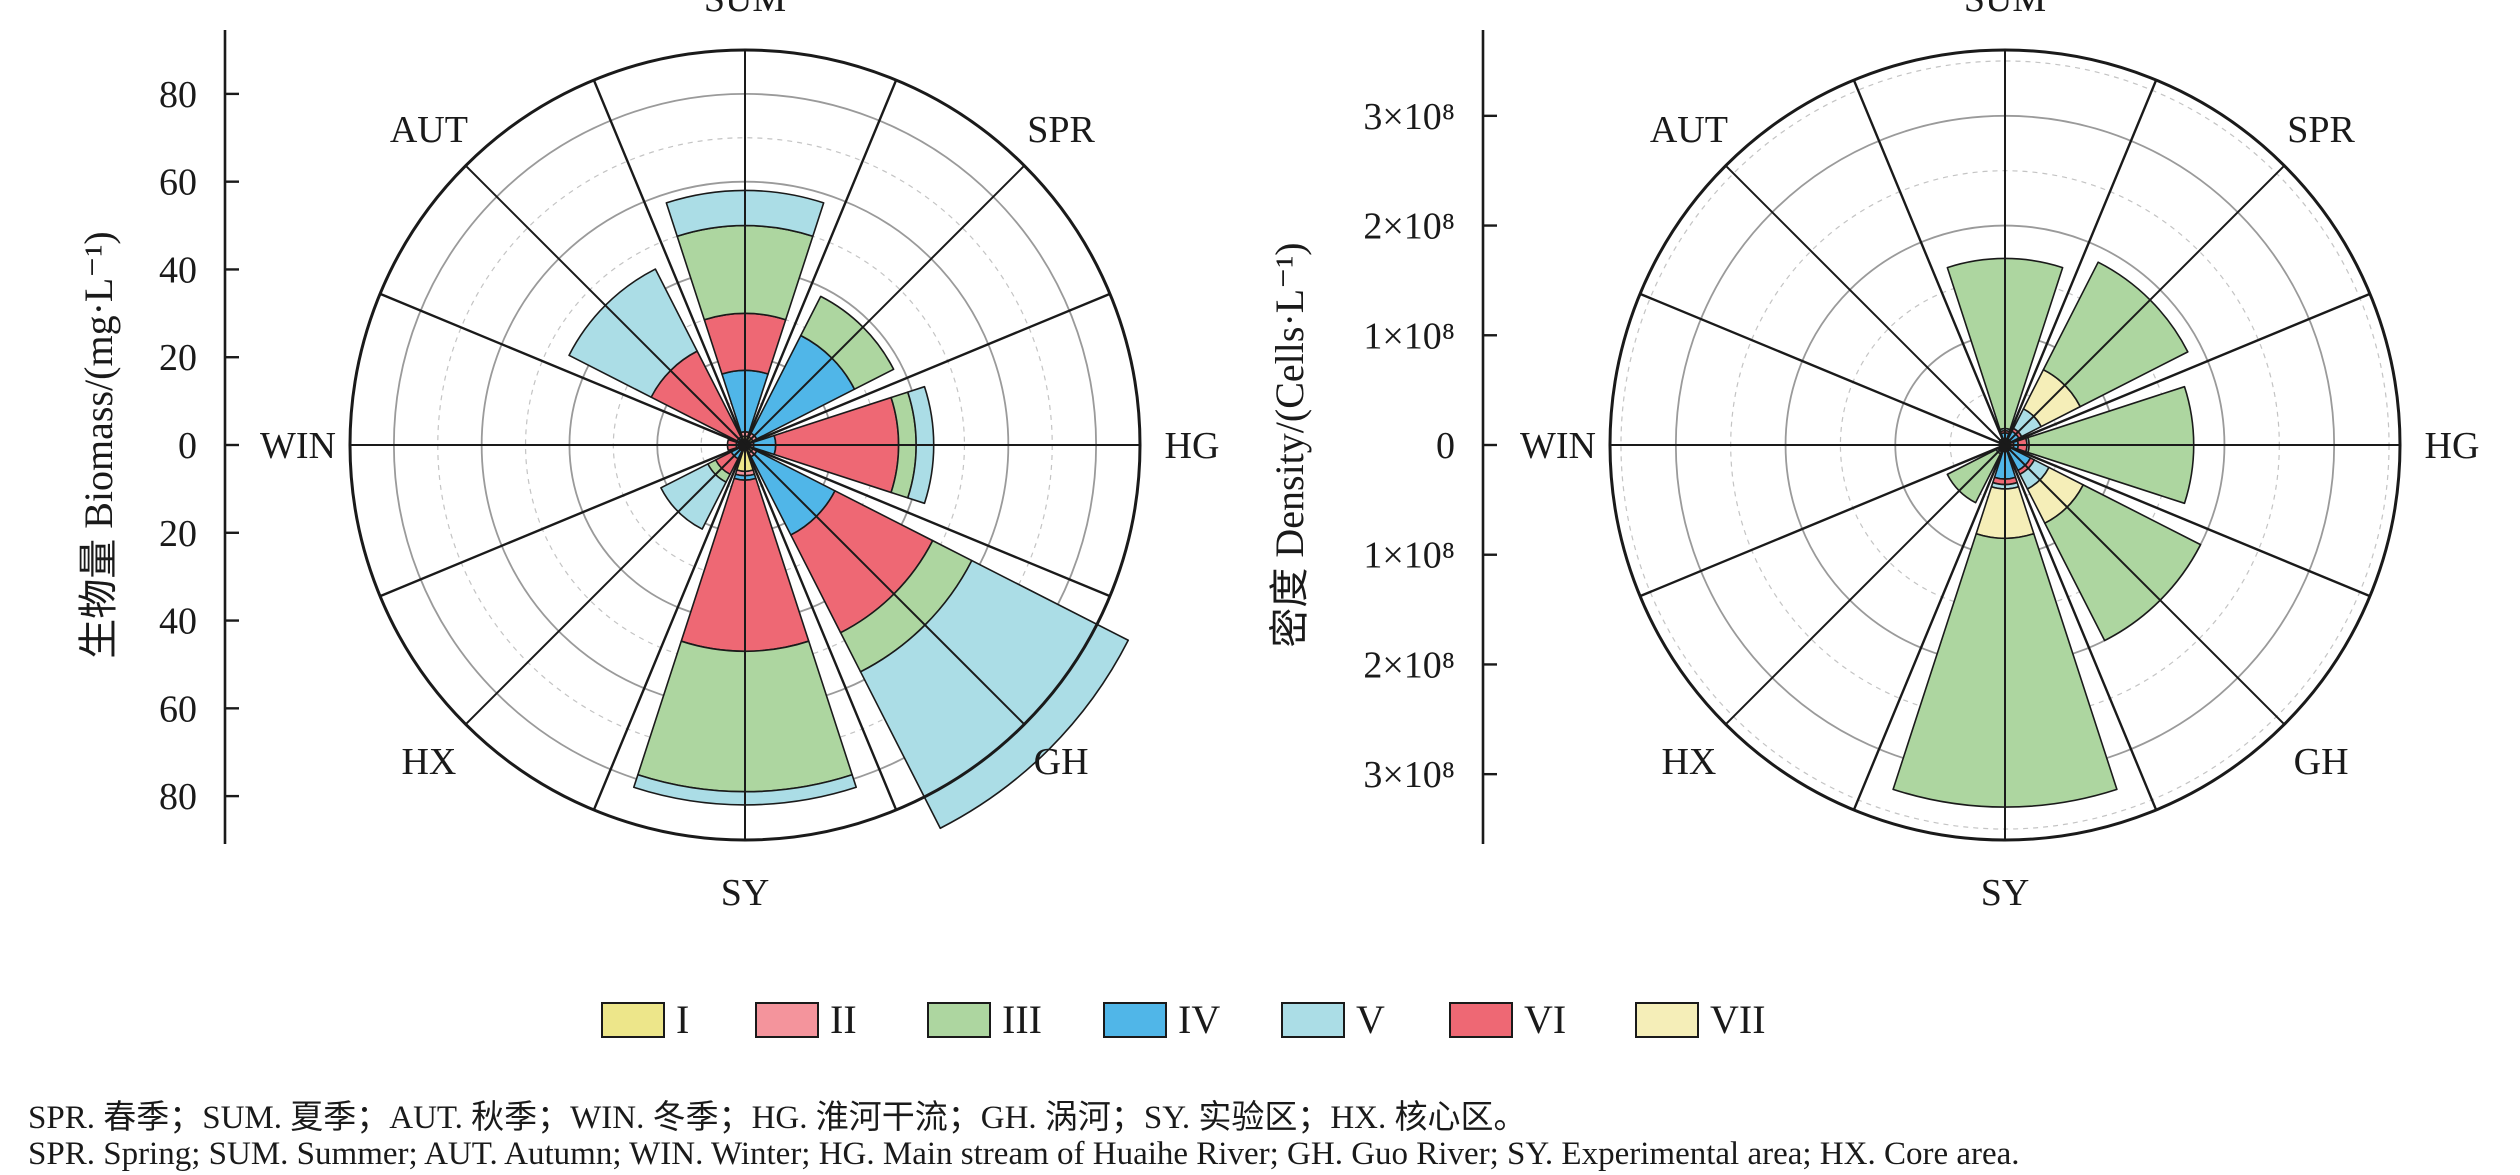 Image resolution: width=2520 pixels, height=1175 pixels. What do you see at coordinates (1667, 1020) in the screenshot?
I see `legend-swatch-VII` at bounding box center [1667, 1020].